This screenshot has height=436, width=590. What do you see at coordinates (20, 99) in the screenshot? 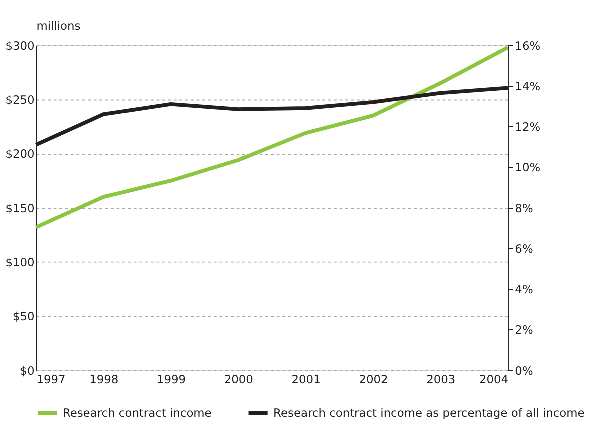
I see `y-tick-label: $250` at bounding box center [20, 99].